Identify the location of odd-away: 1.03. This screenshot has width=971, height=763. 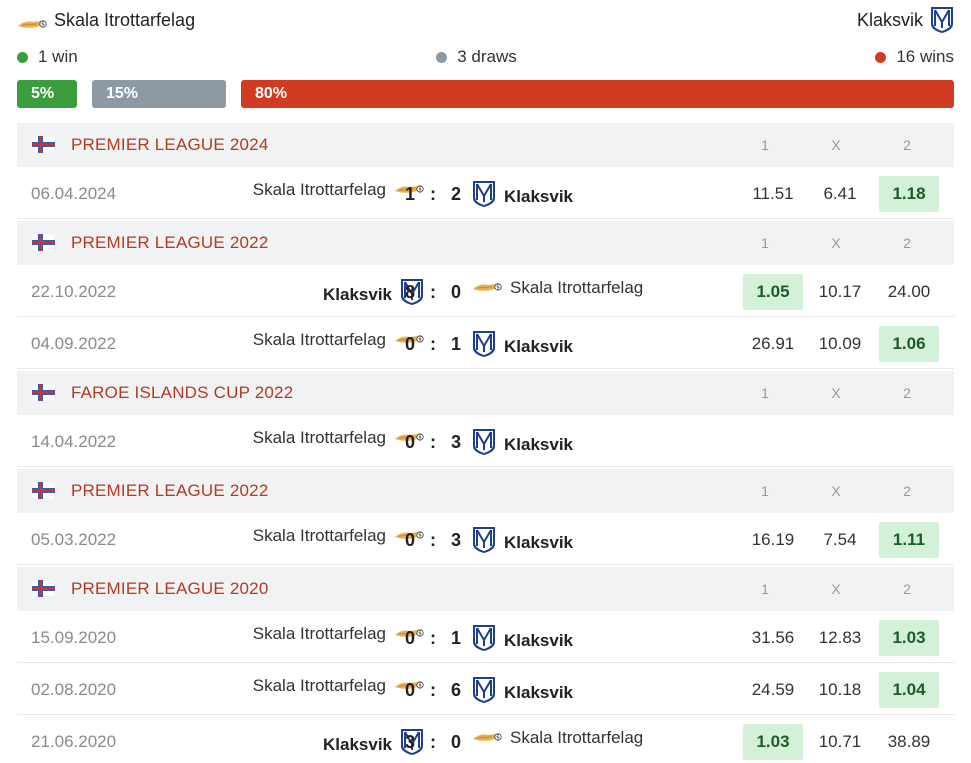
(909, 638).